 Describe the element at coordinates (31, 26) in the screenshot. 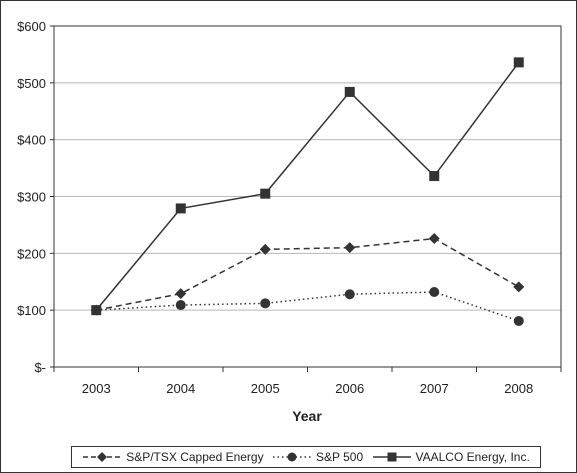

I see `y-tick-label: $600` at that location.